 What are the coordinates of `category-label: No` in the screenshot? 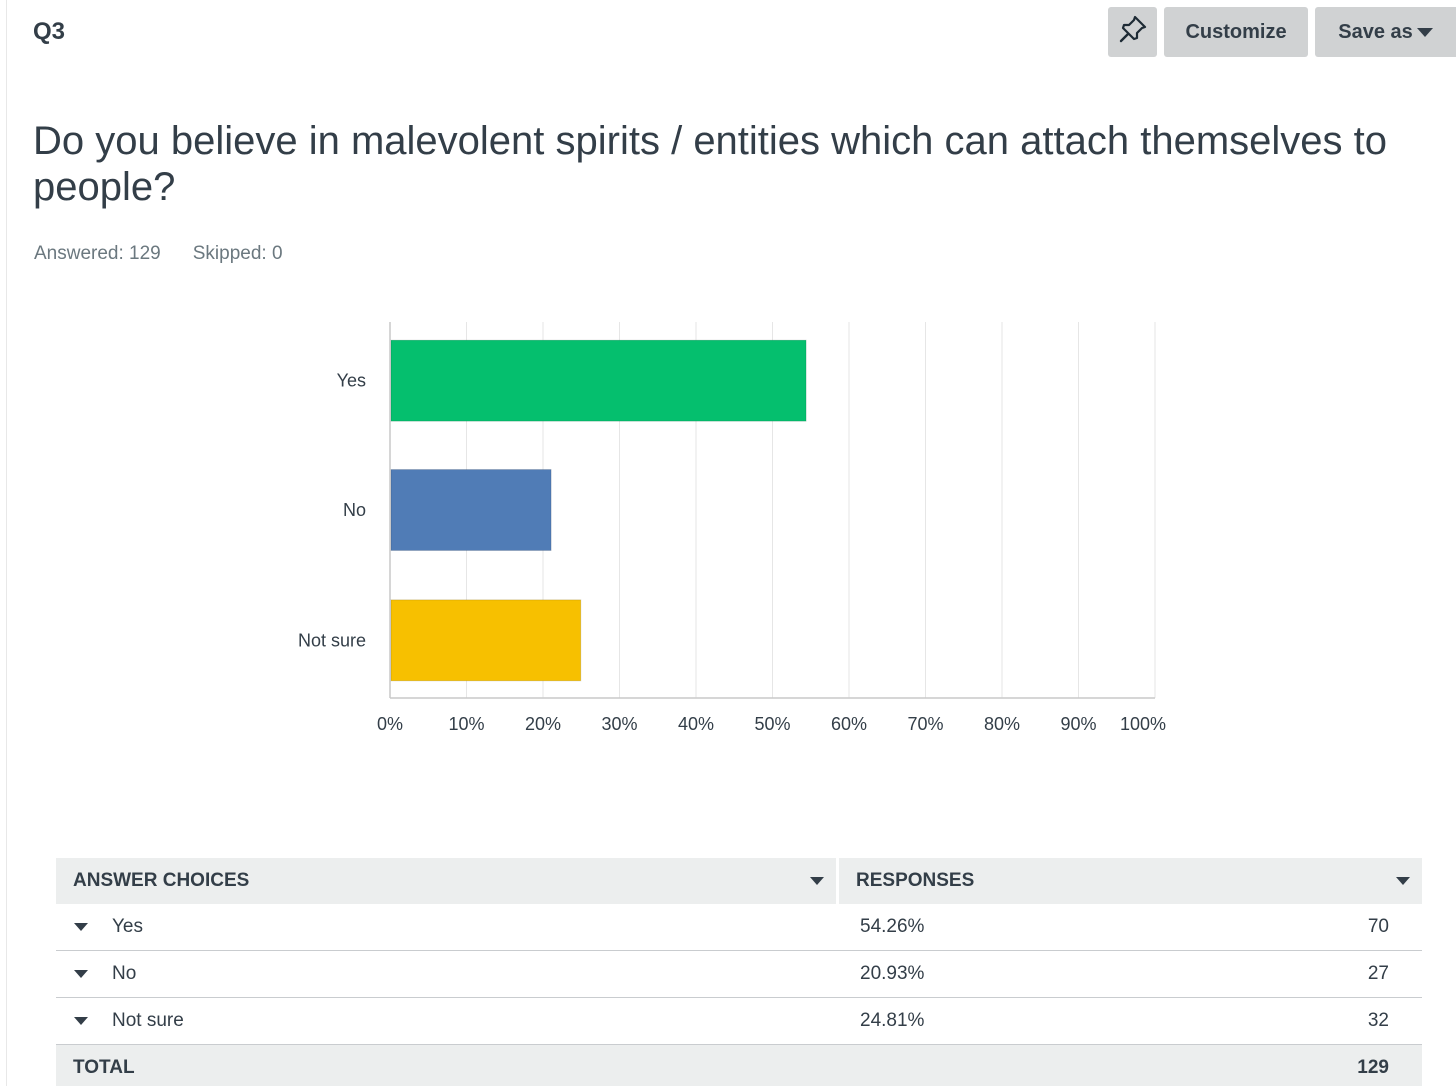 It's located at (354, 510).